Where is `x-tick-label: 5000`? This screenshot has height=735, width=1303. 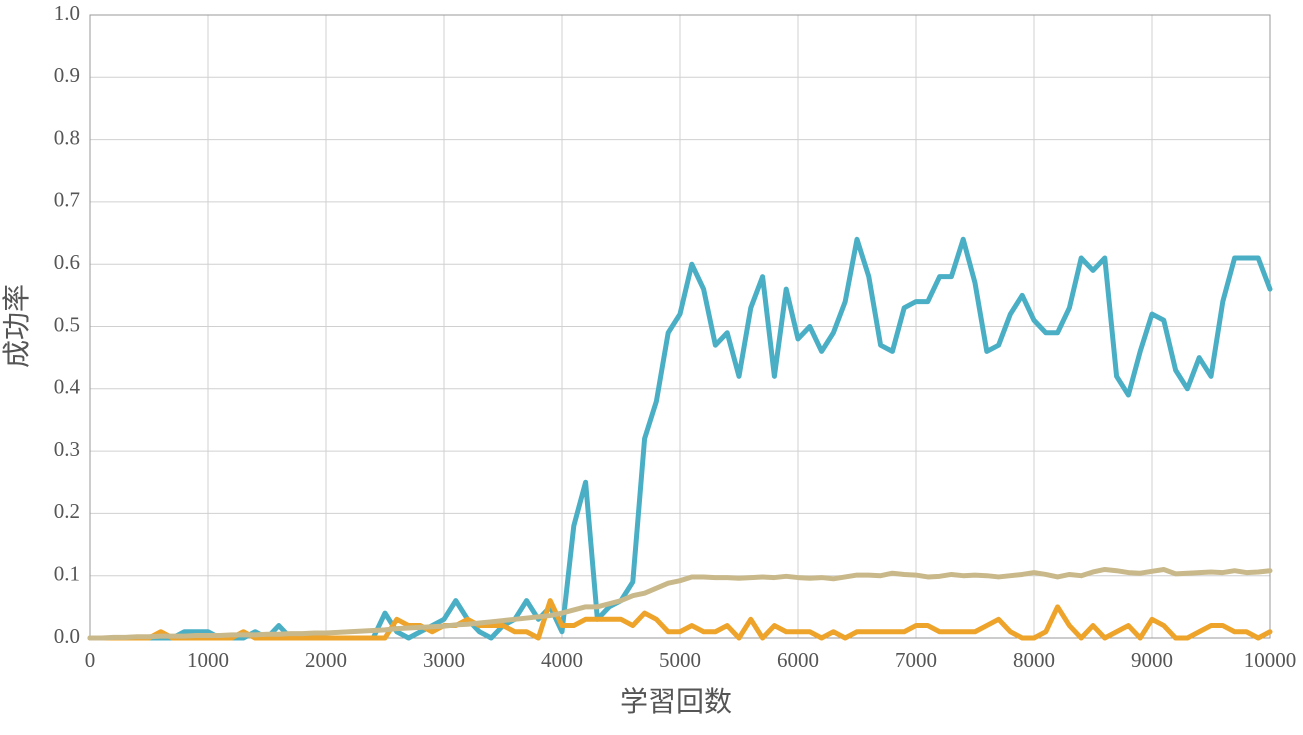 x-tick-label: 5000 is located at coordinates (680, 660).